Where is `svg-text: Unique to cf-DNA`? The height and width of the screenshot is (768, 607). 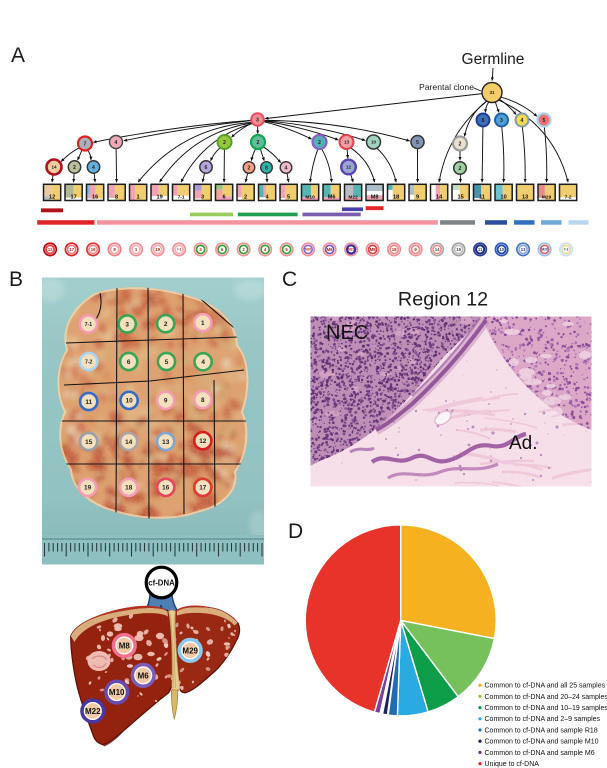 svg-text: Unique to cf-DNA is located at coordinates (512, 764).